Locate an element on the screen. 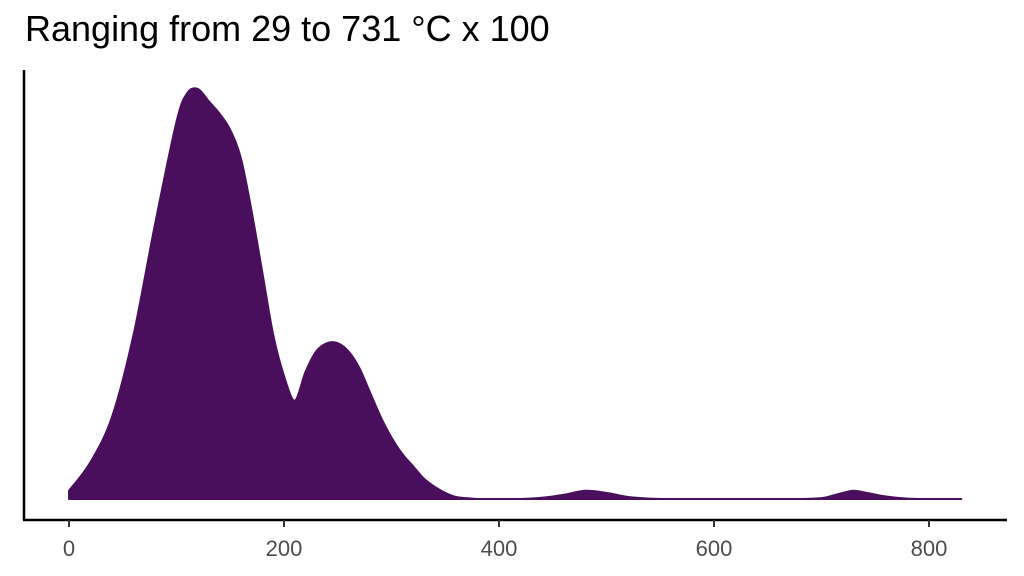 This screenshot has height=576, width=1024. x-axis-ticks: 0 200 400 600 800 is located at coordinates (505, 540).